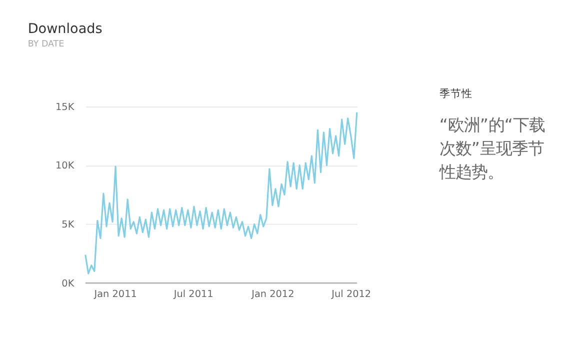  What do you see at coordinates (65, 28) in the screenshot?
I see `chart-title: Downloads` at bounding box center [65, 28].